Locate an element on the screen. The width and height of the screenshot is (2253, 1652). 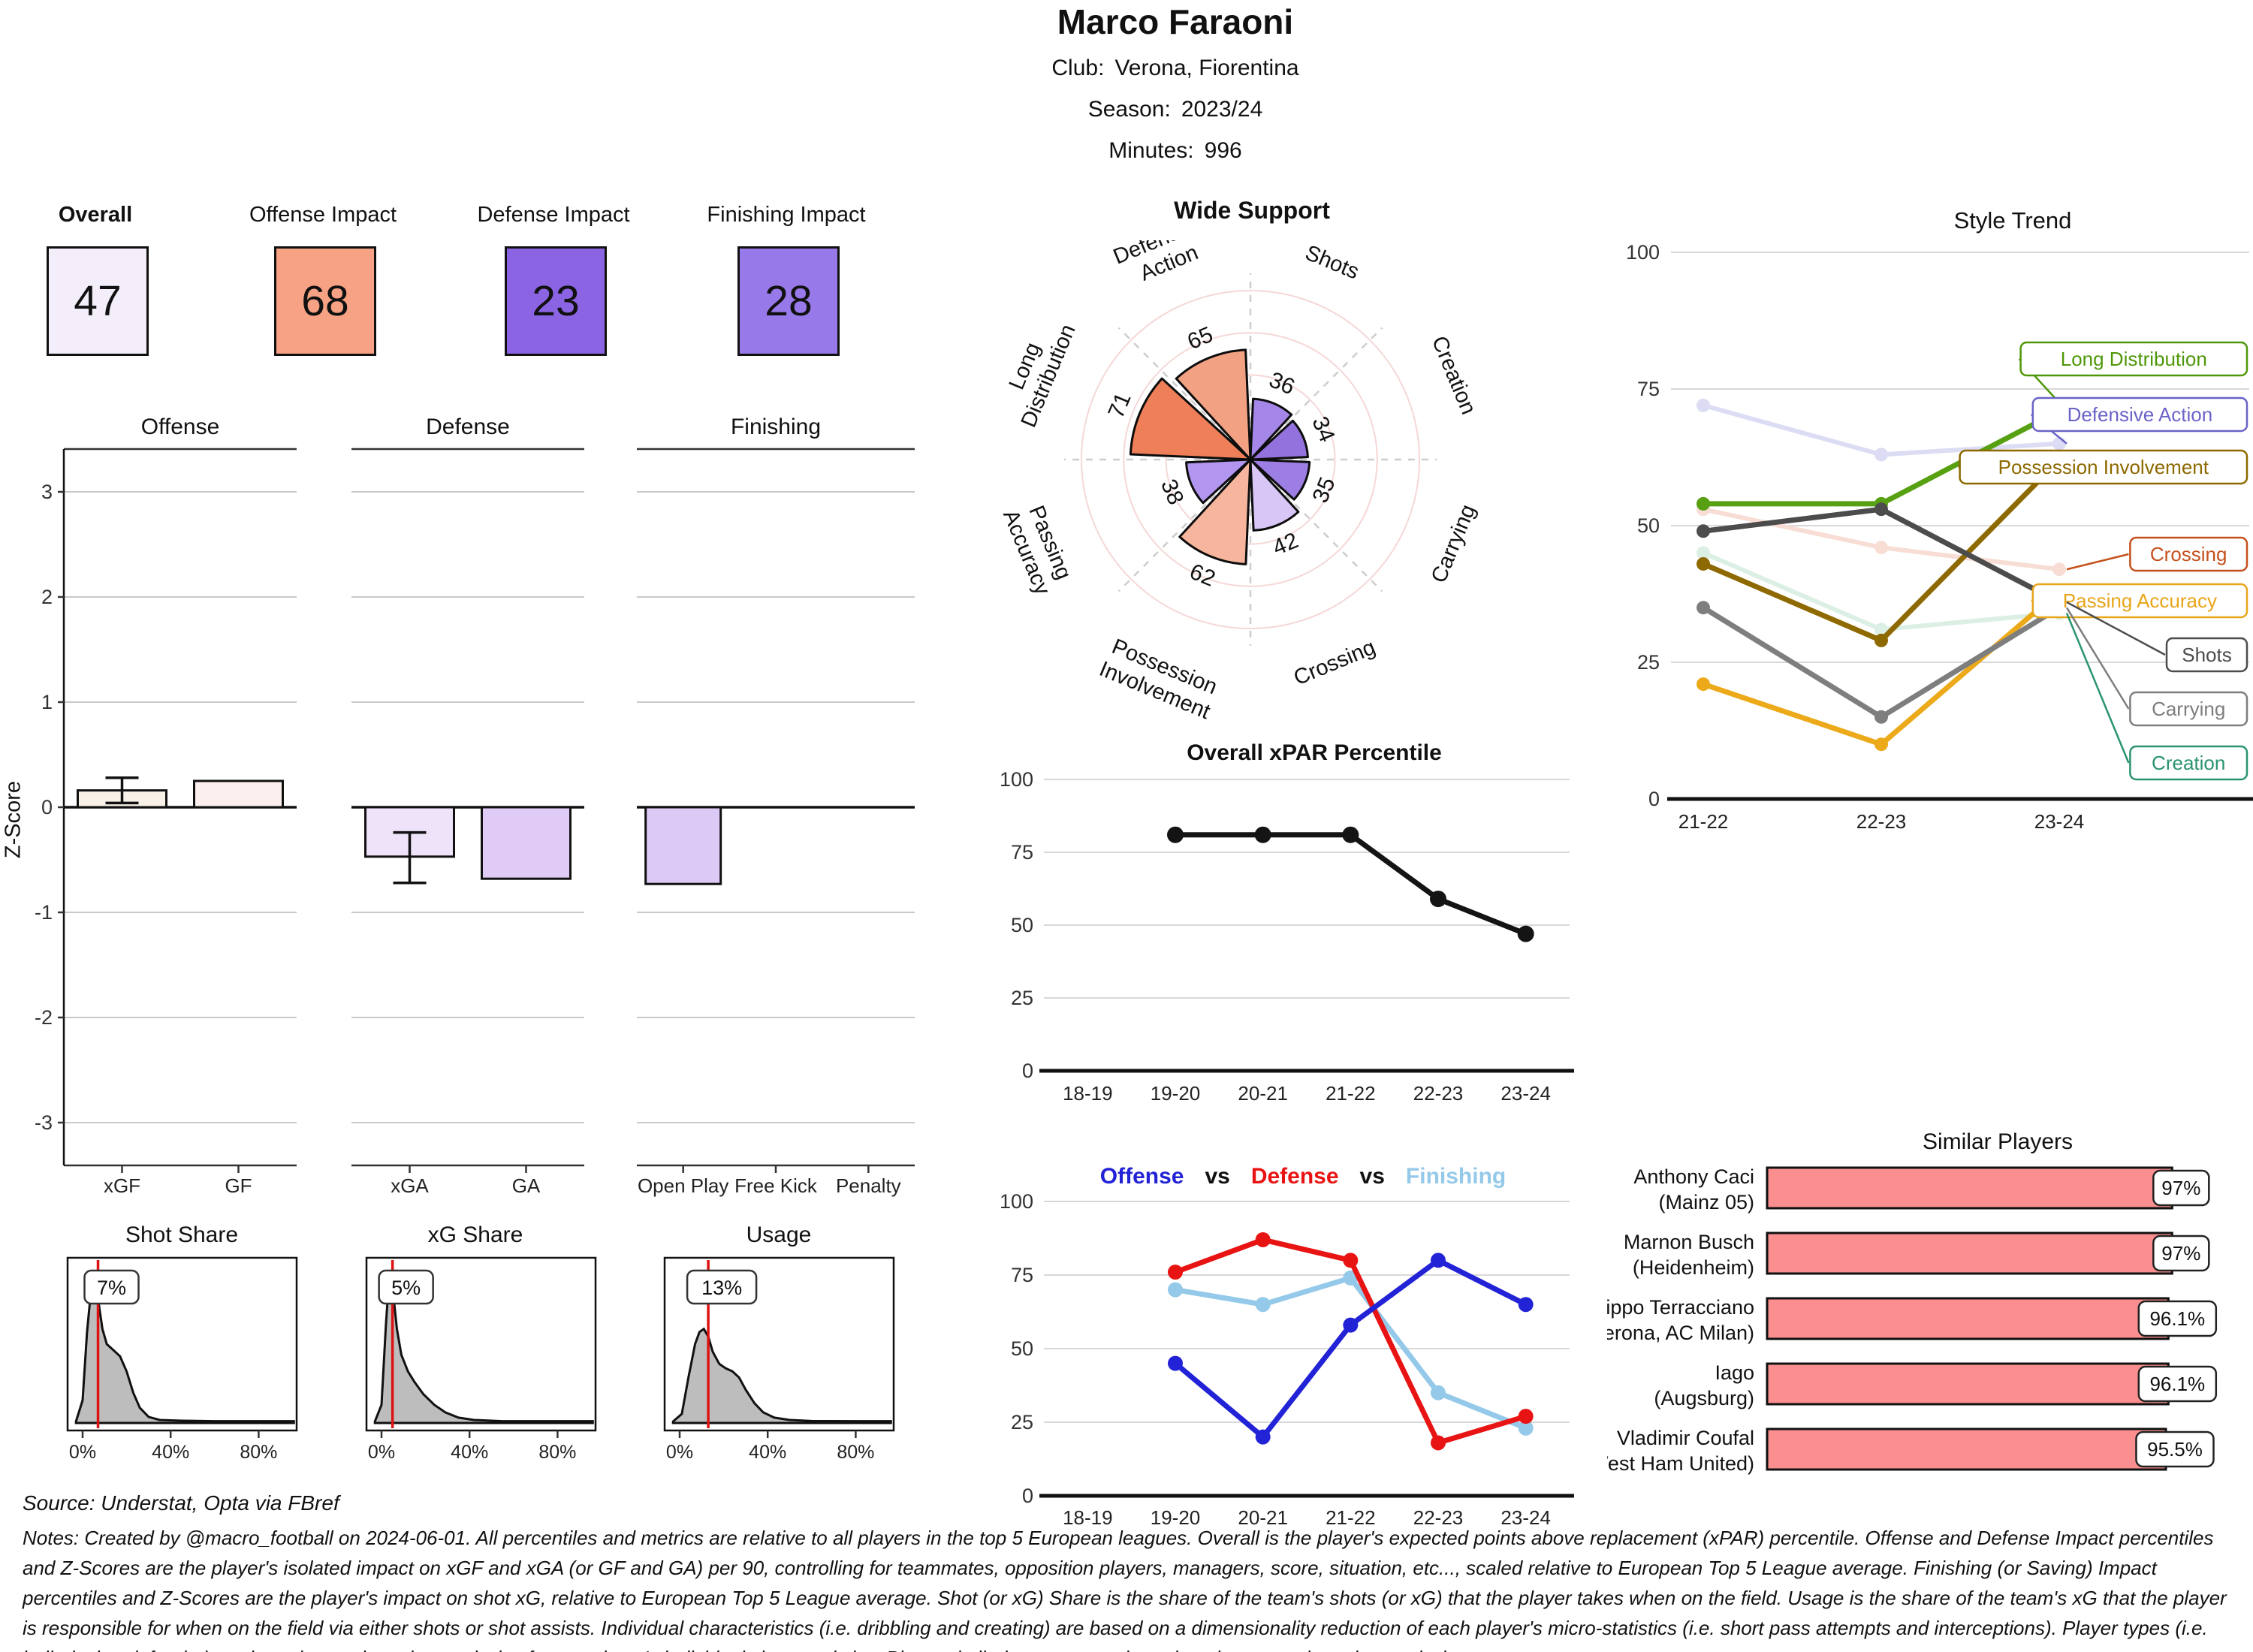
similarity-value: 95.5% is located at coordinates (2175, 1449).